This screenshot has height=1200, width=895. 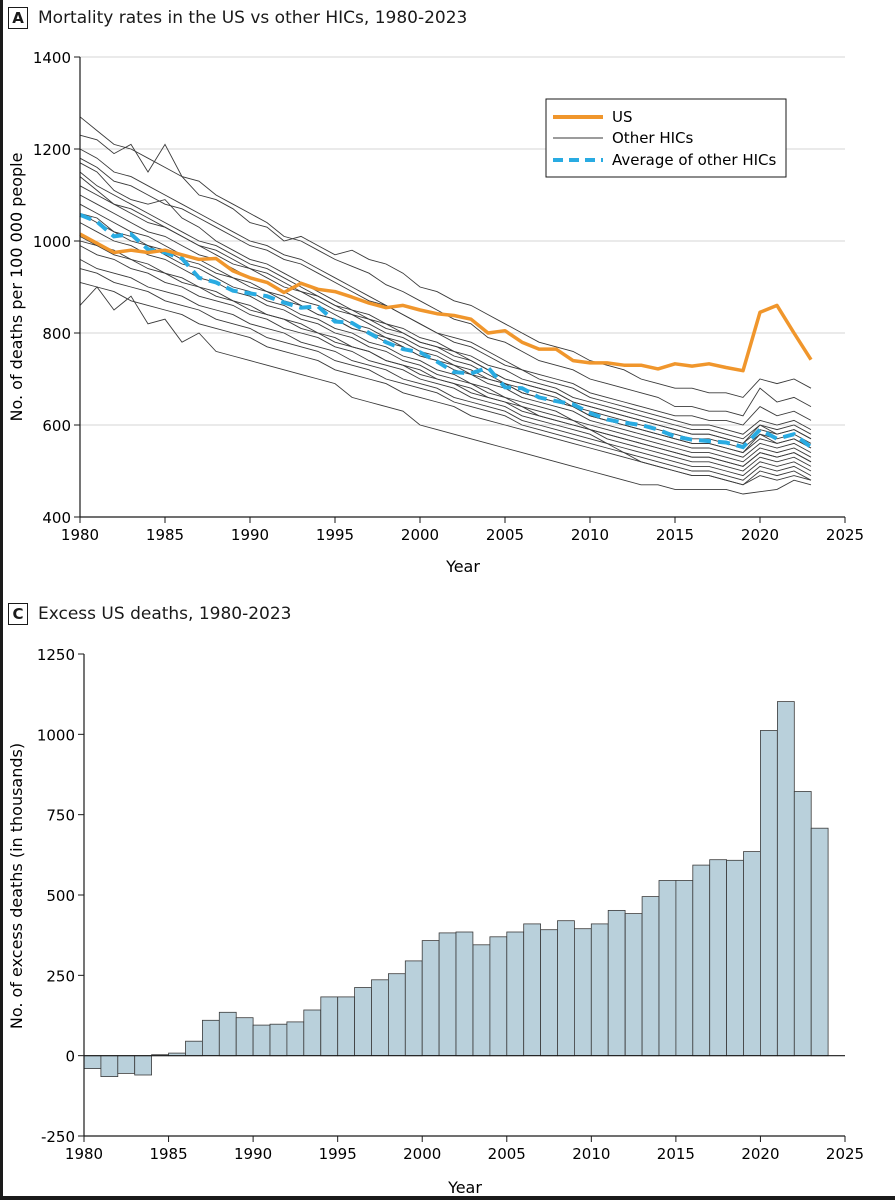 I want to click on bar-1986, so click(x=194, y=1048).